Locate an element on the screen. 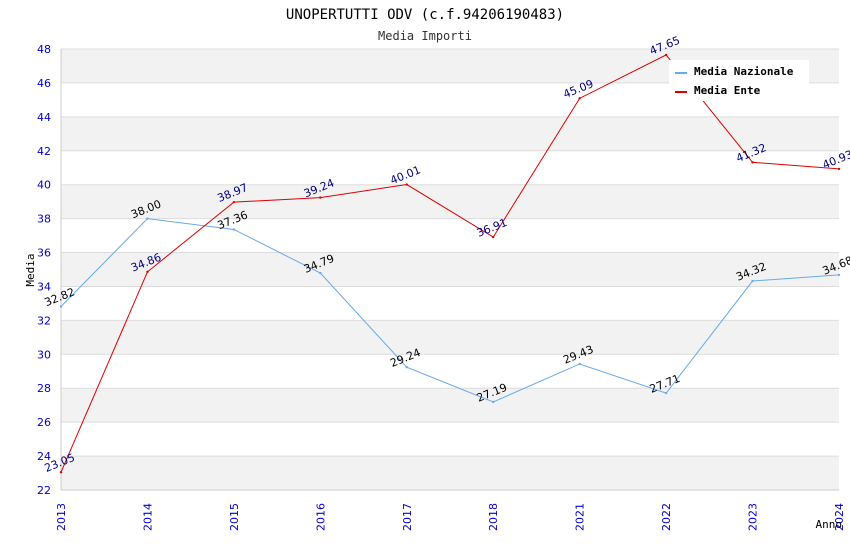  legend-label-media-ente: Media Ente is located at coordinates (727, 90).